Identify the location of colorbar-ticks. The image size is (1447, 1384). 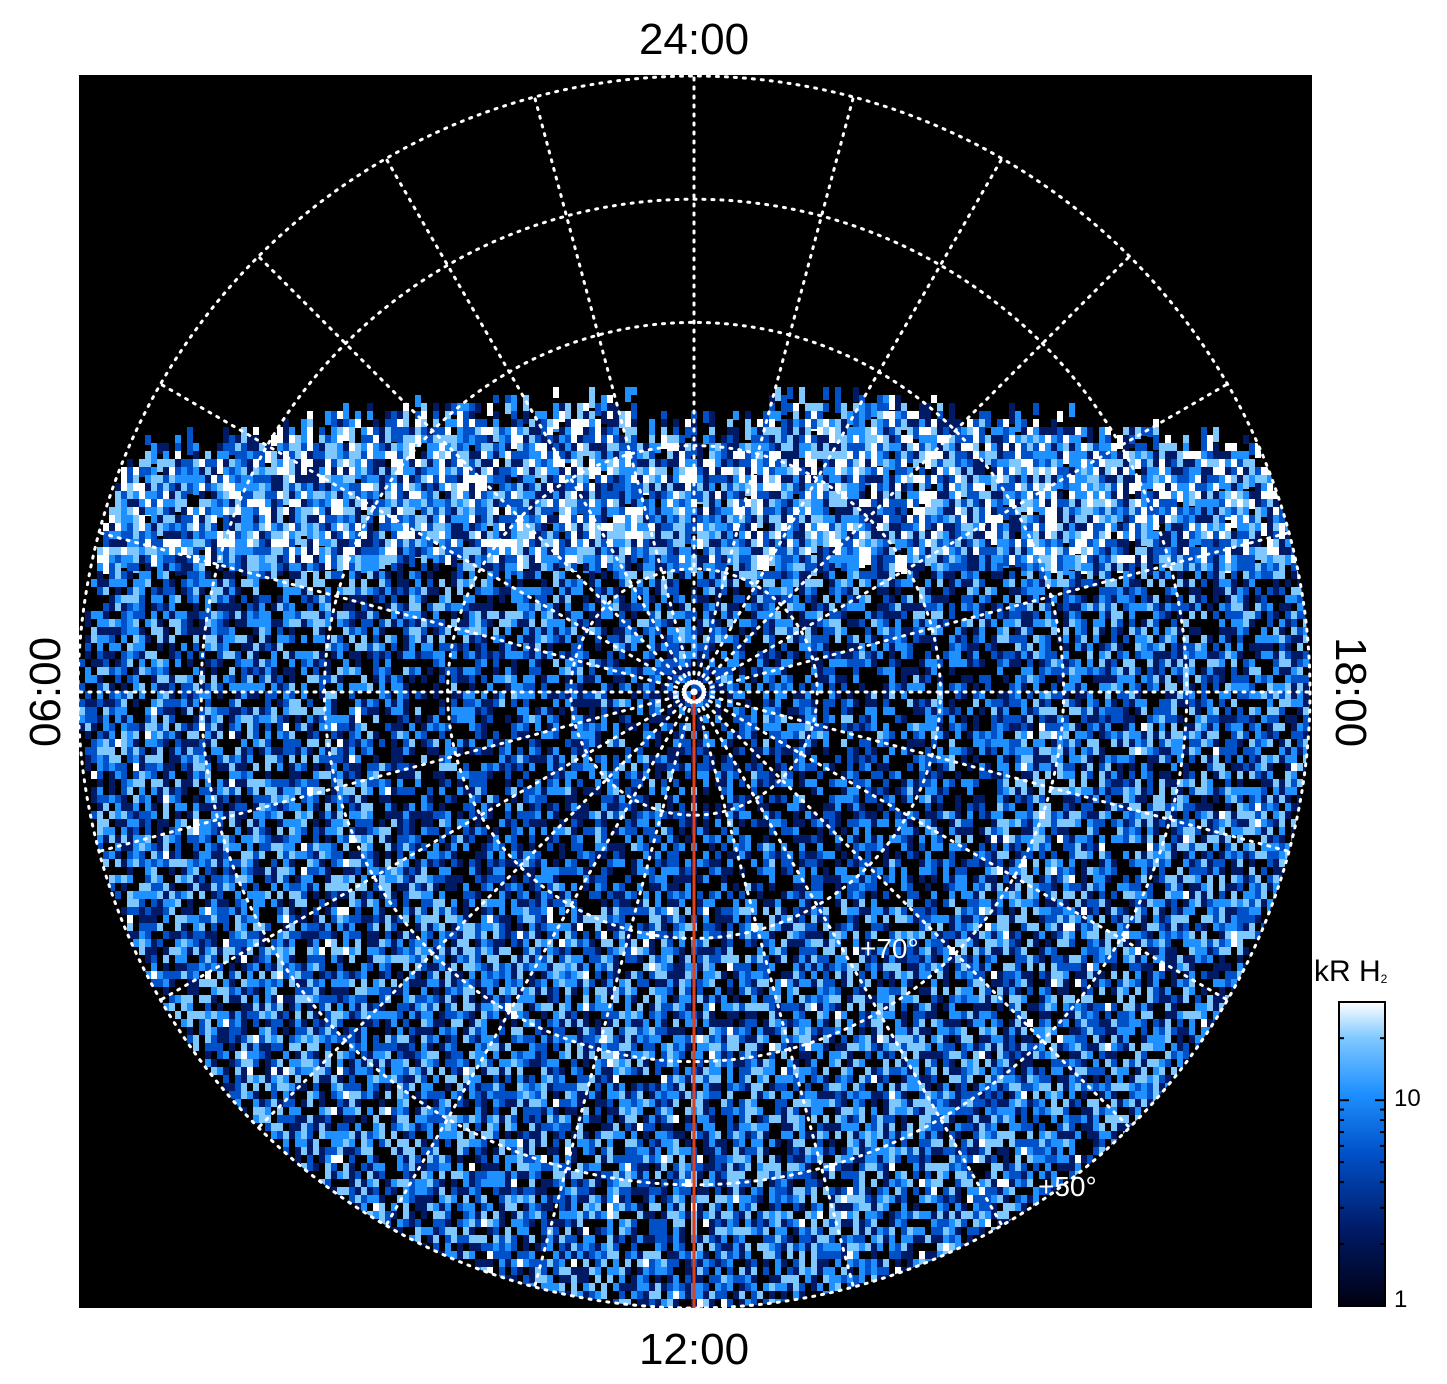
(1362, 1154).